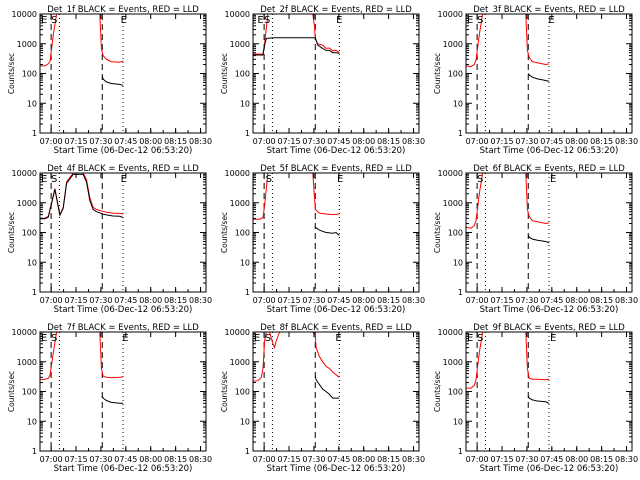 The height and width of the screenshot is (480, 640). What do you see at coordinates (336, 328) in the screenshot?
I see `chart-title: Det_8f BLACK = Events, RED = LLD` at bounding box center [336, 328].